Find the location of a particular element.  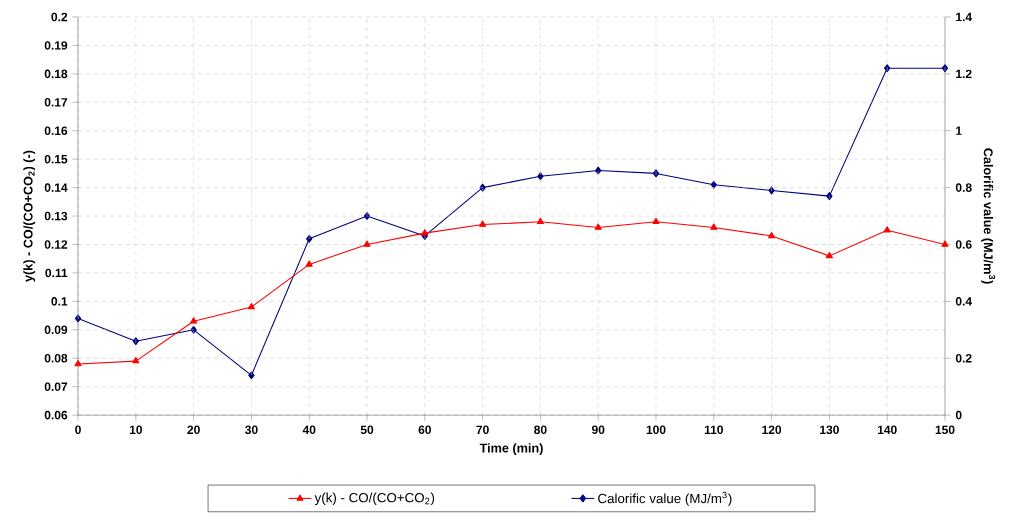

x-tick-label: 130 is located at coordinates (829, 429).